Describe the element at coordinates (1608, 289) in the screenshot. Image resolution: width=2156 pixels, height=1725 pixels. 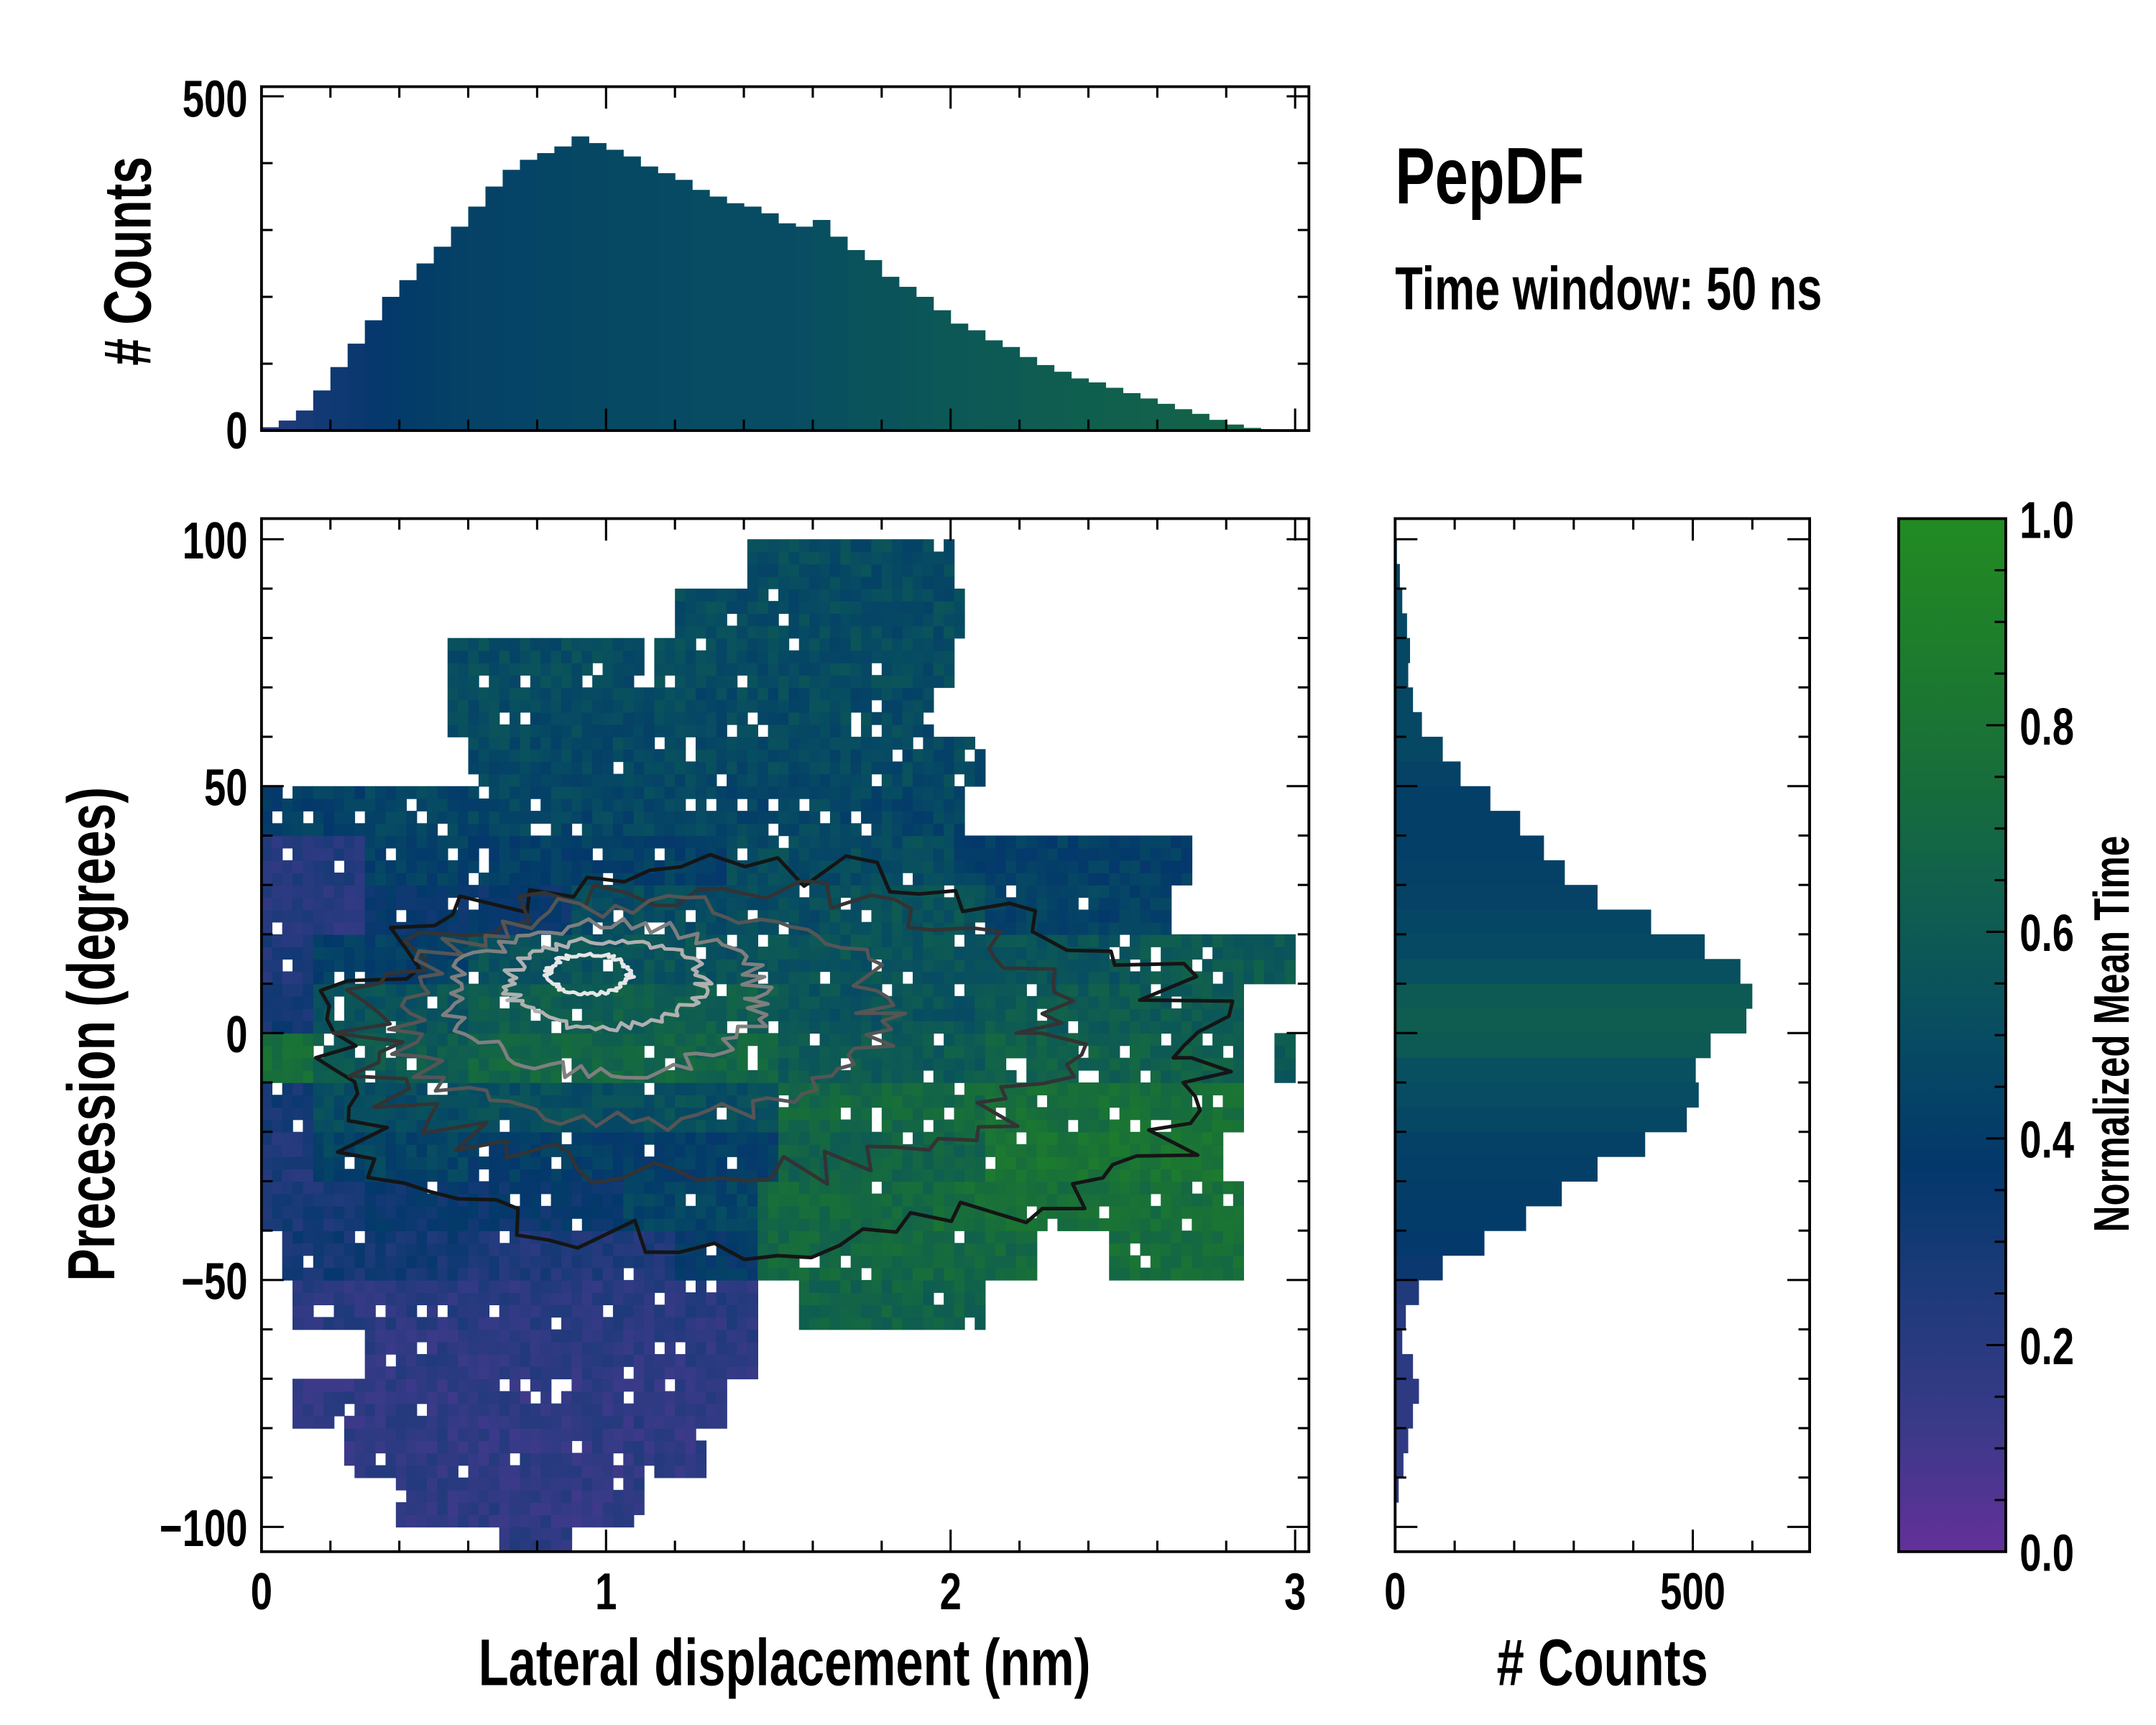
I see `figure-subtitle: Time window: 50 ns` at that location.